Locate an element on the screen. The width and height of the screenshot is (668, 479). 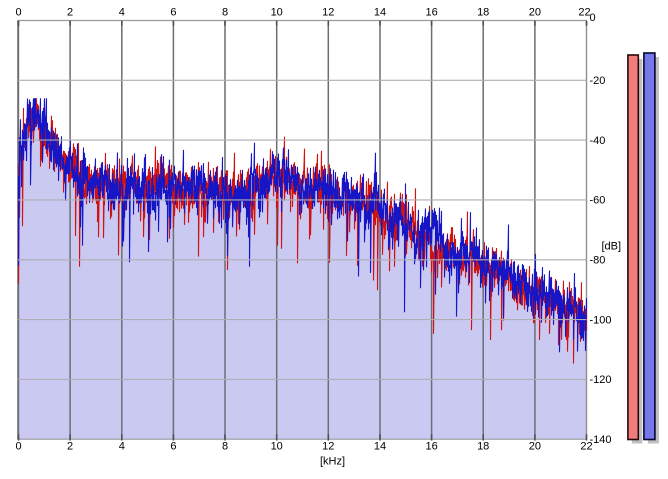
svg-text: -60 is located at coordinates (598, 201).